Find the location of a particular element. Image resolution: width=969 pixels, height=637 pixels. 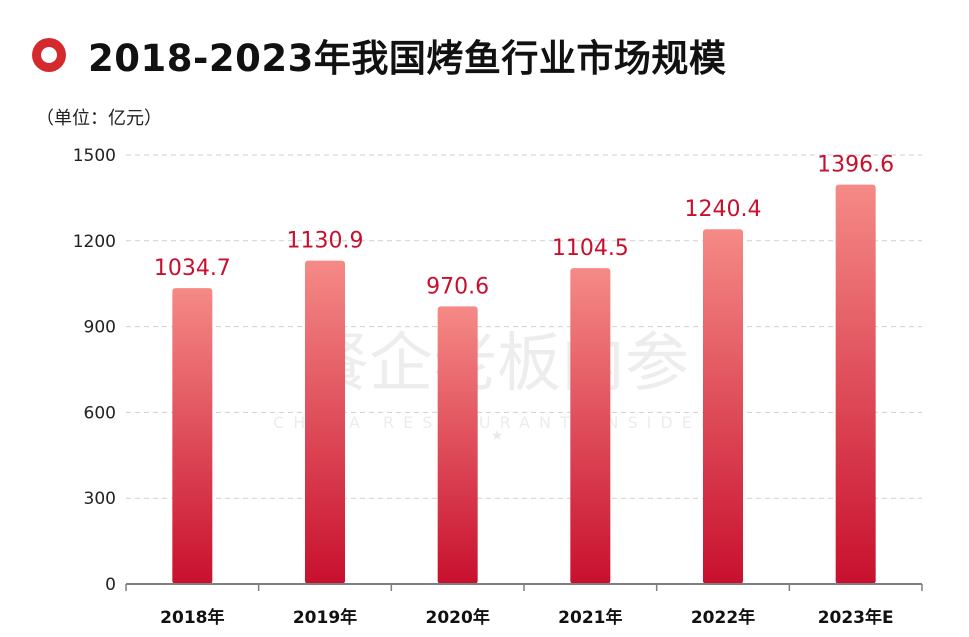

chart-title: 2018-2023年我国烤鱼行业市场规模 is located at coordinates (407, 58).